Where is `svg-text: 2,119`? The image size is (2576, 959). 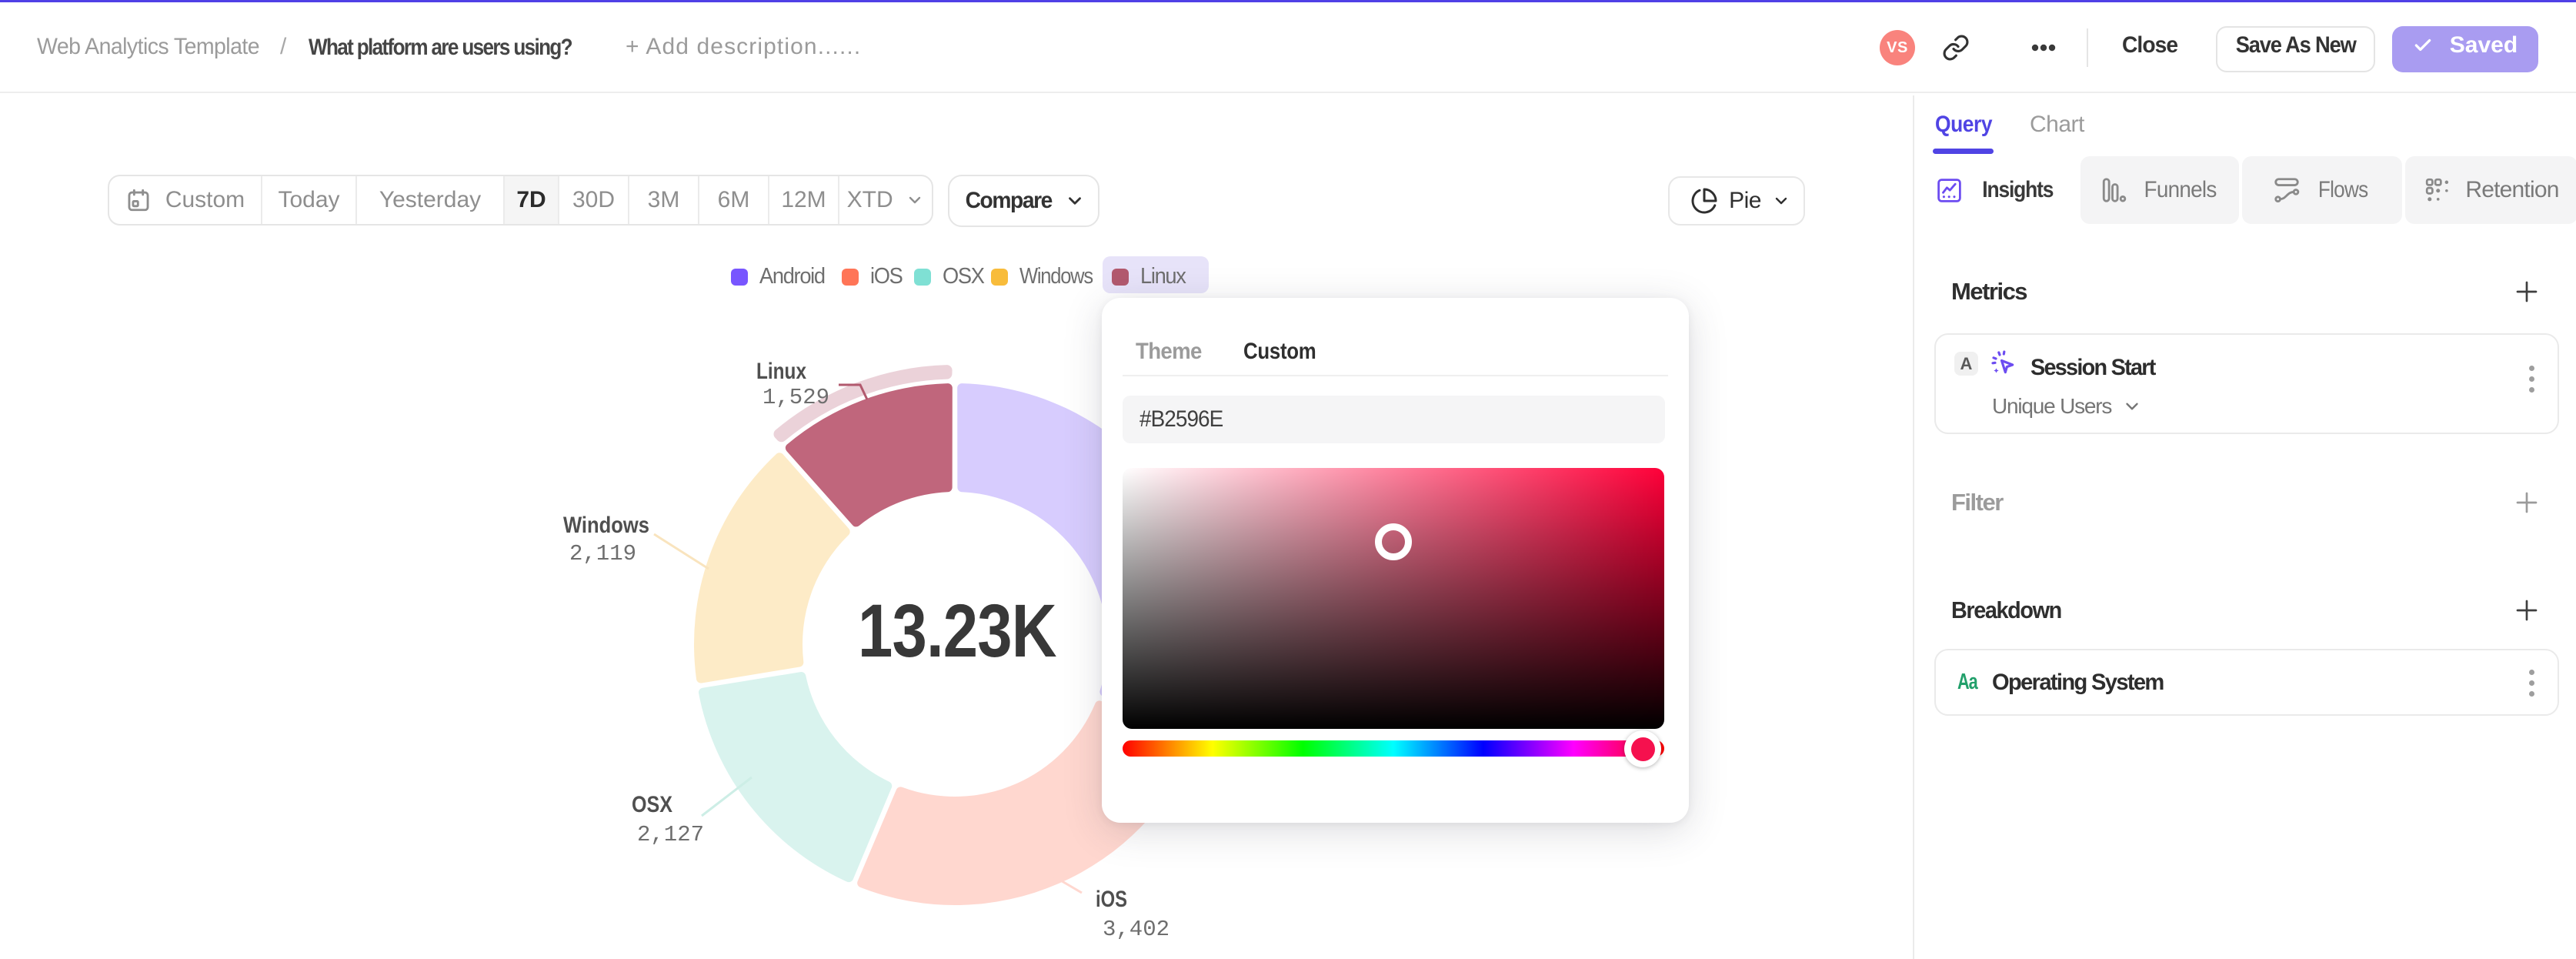 svg-text: 2,119 is located at coordinates (603, 553).